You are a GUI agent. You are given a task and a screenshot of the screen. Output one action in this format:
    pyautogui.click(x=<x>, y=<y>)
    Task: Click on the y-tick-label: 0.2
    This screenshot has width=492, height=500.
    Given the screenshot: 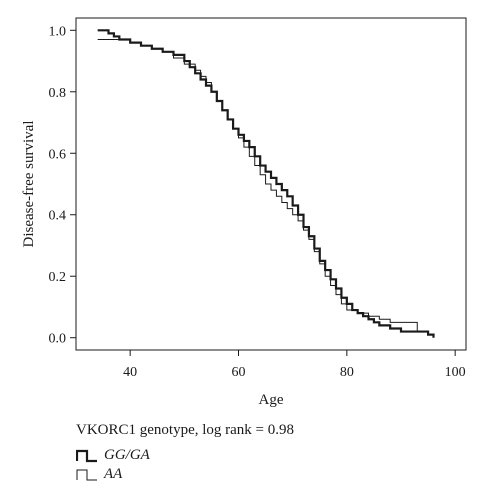 What is the action you would take?
    pyautogui.click(x=58, y=277)
    